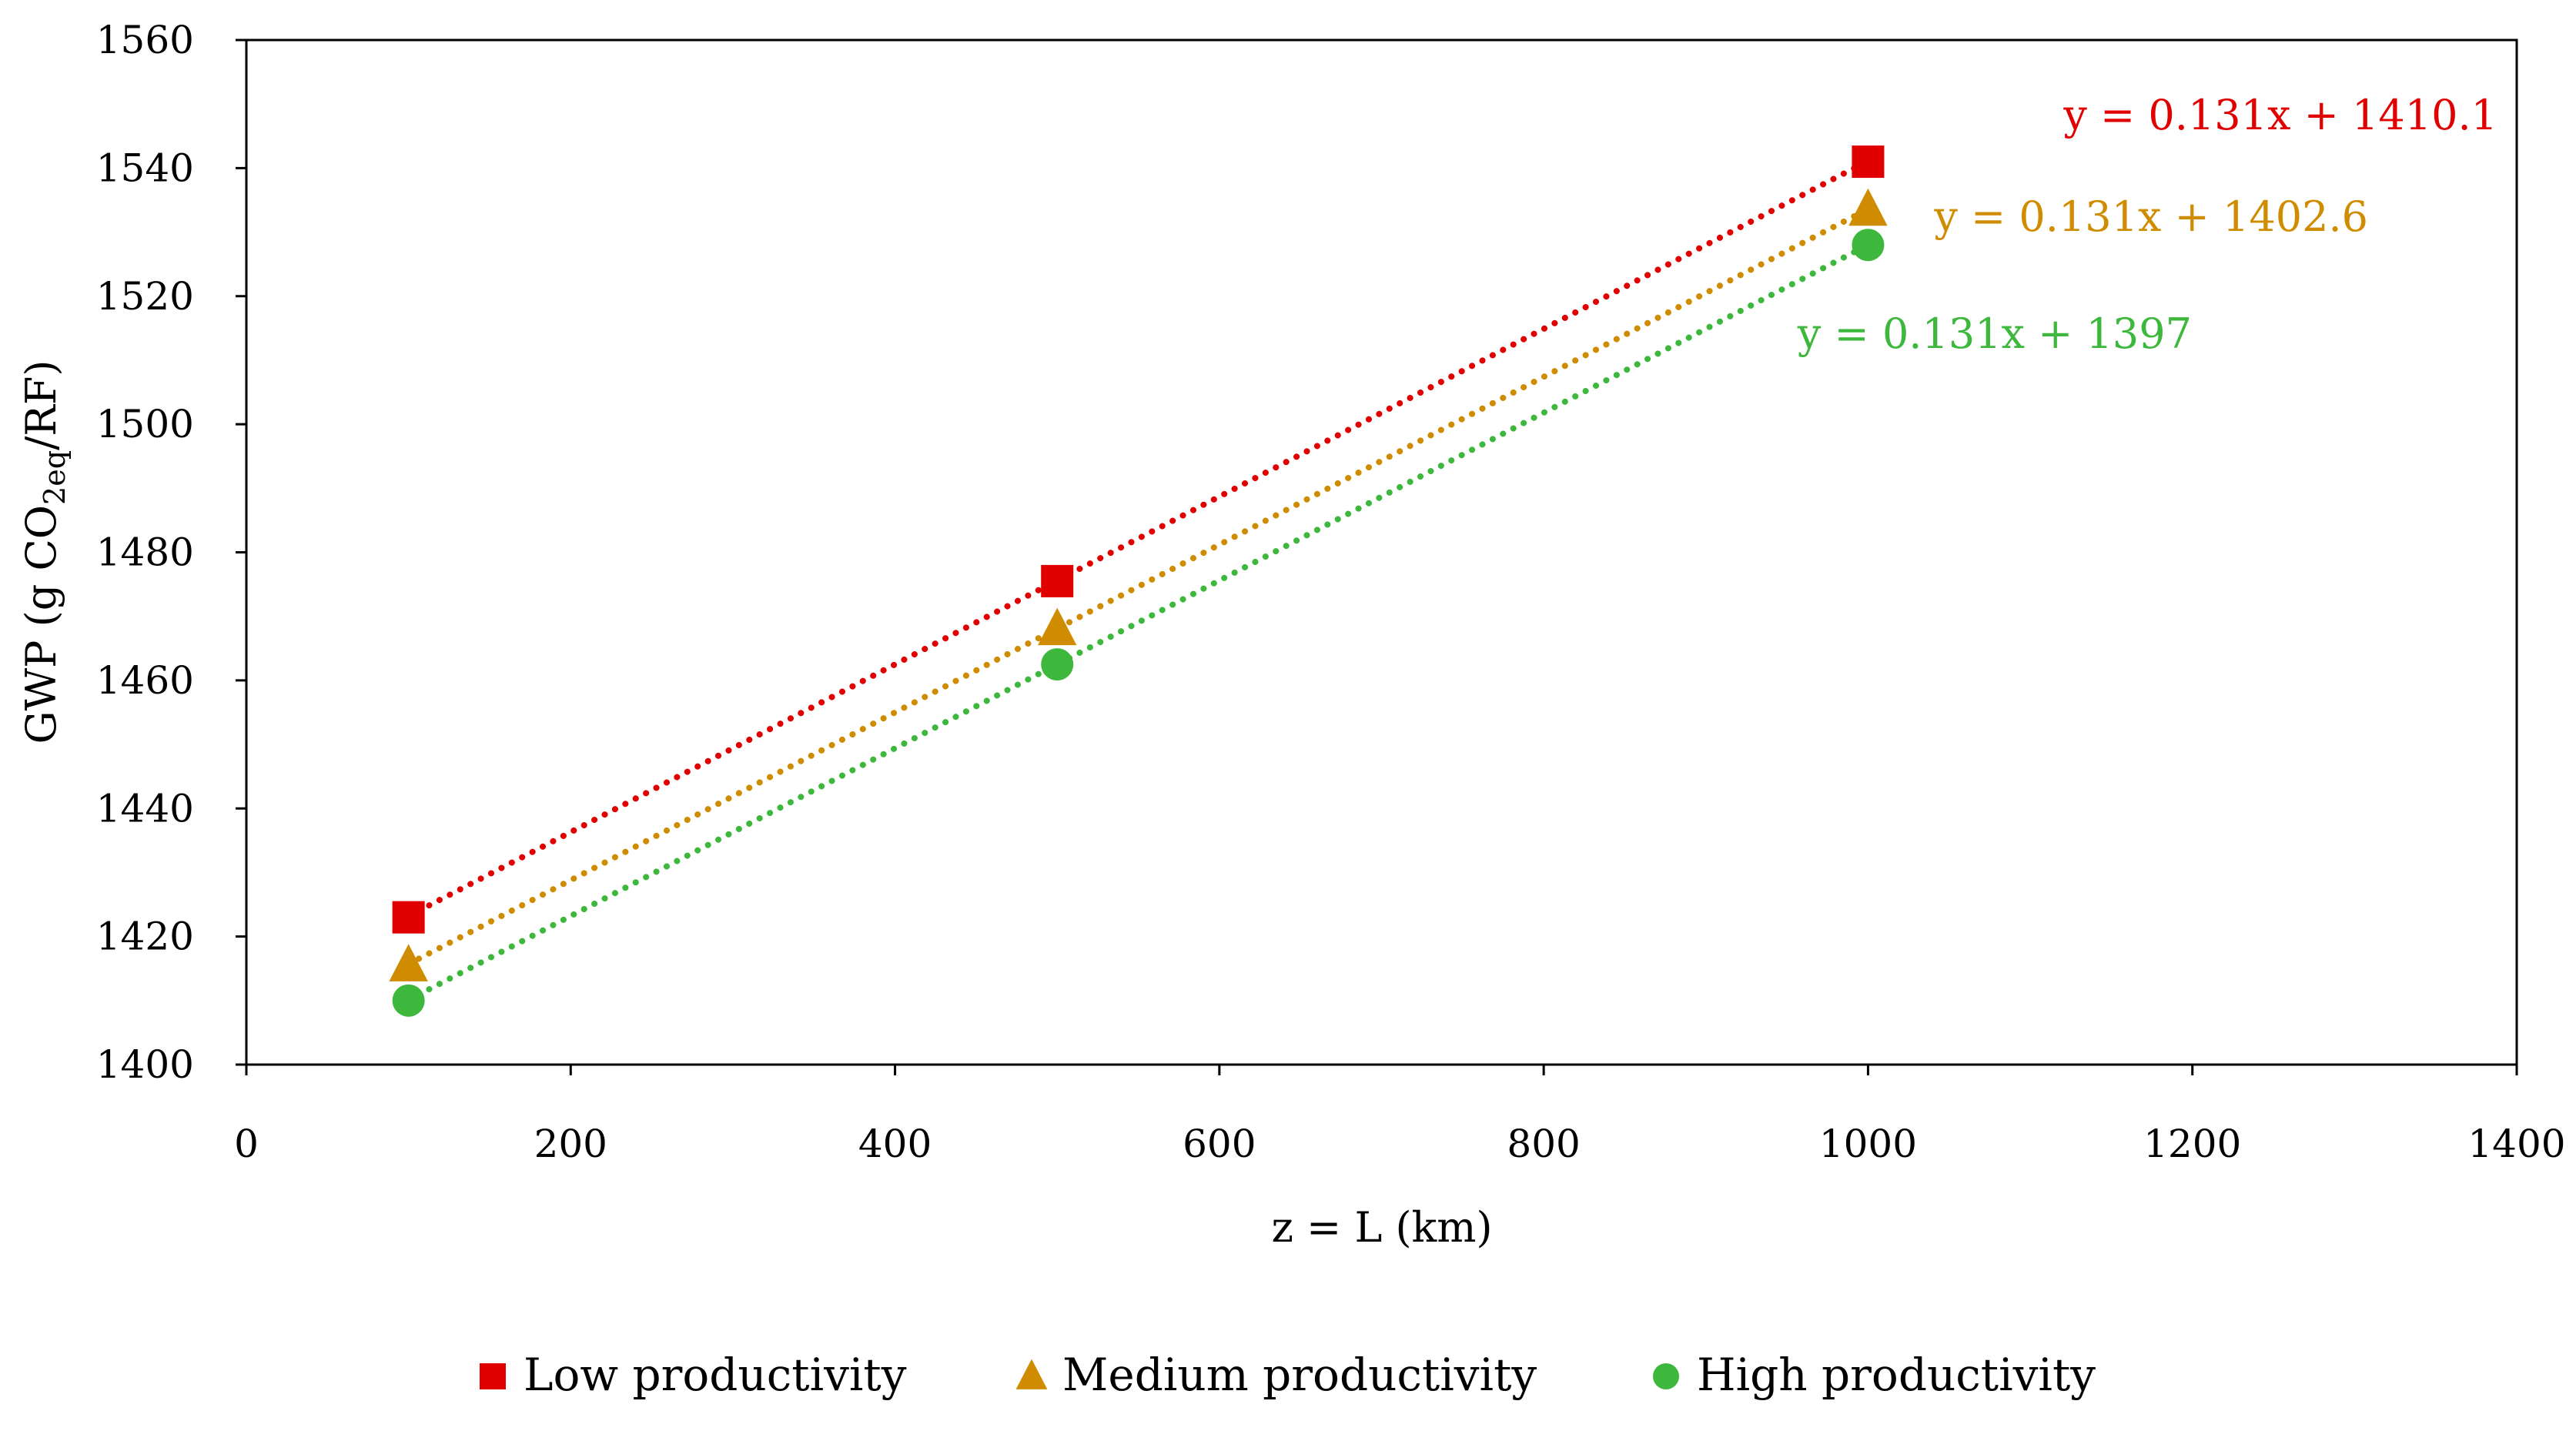  What do you see at coordinates (1897, 1375) in the screenshot?
I see `legend-label: High productivity` at bounding box center [1897, 1375].